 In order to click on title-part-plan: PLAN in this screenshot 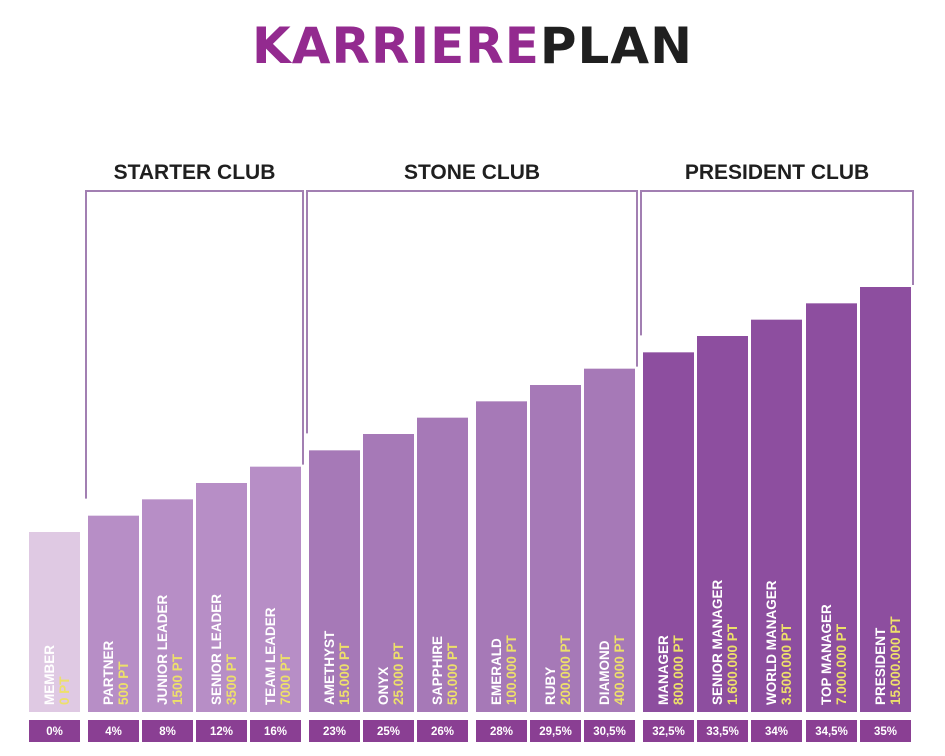, I will do `click(616, 46)`.